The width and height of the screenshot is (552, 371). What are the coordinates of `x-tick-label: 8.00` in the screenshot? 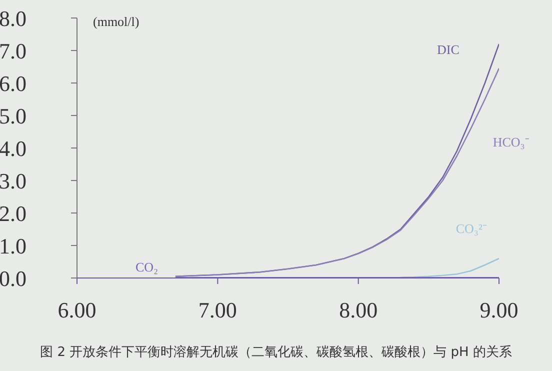 It's located at (358, 310).